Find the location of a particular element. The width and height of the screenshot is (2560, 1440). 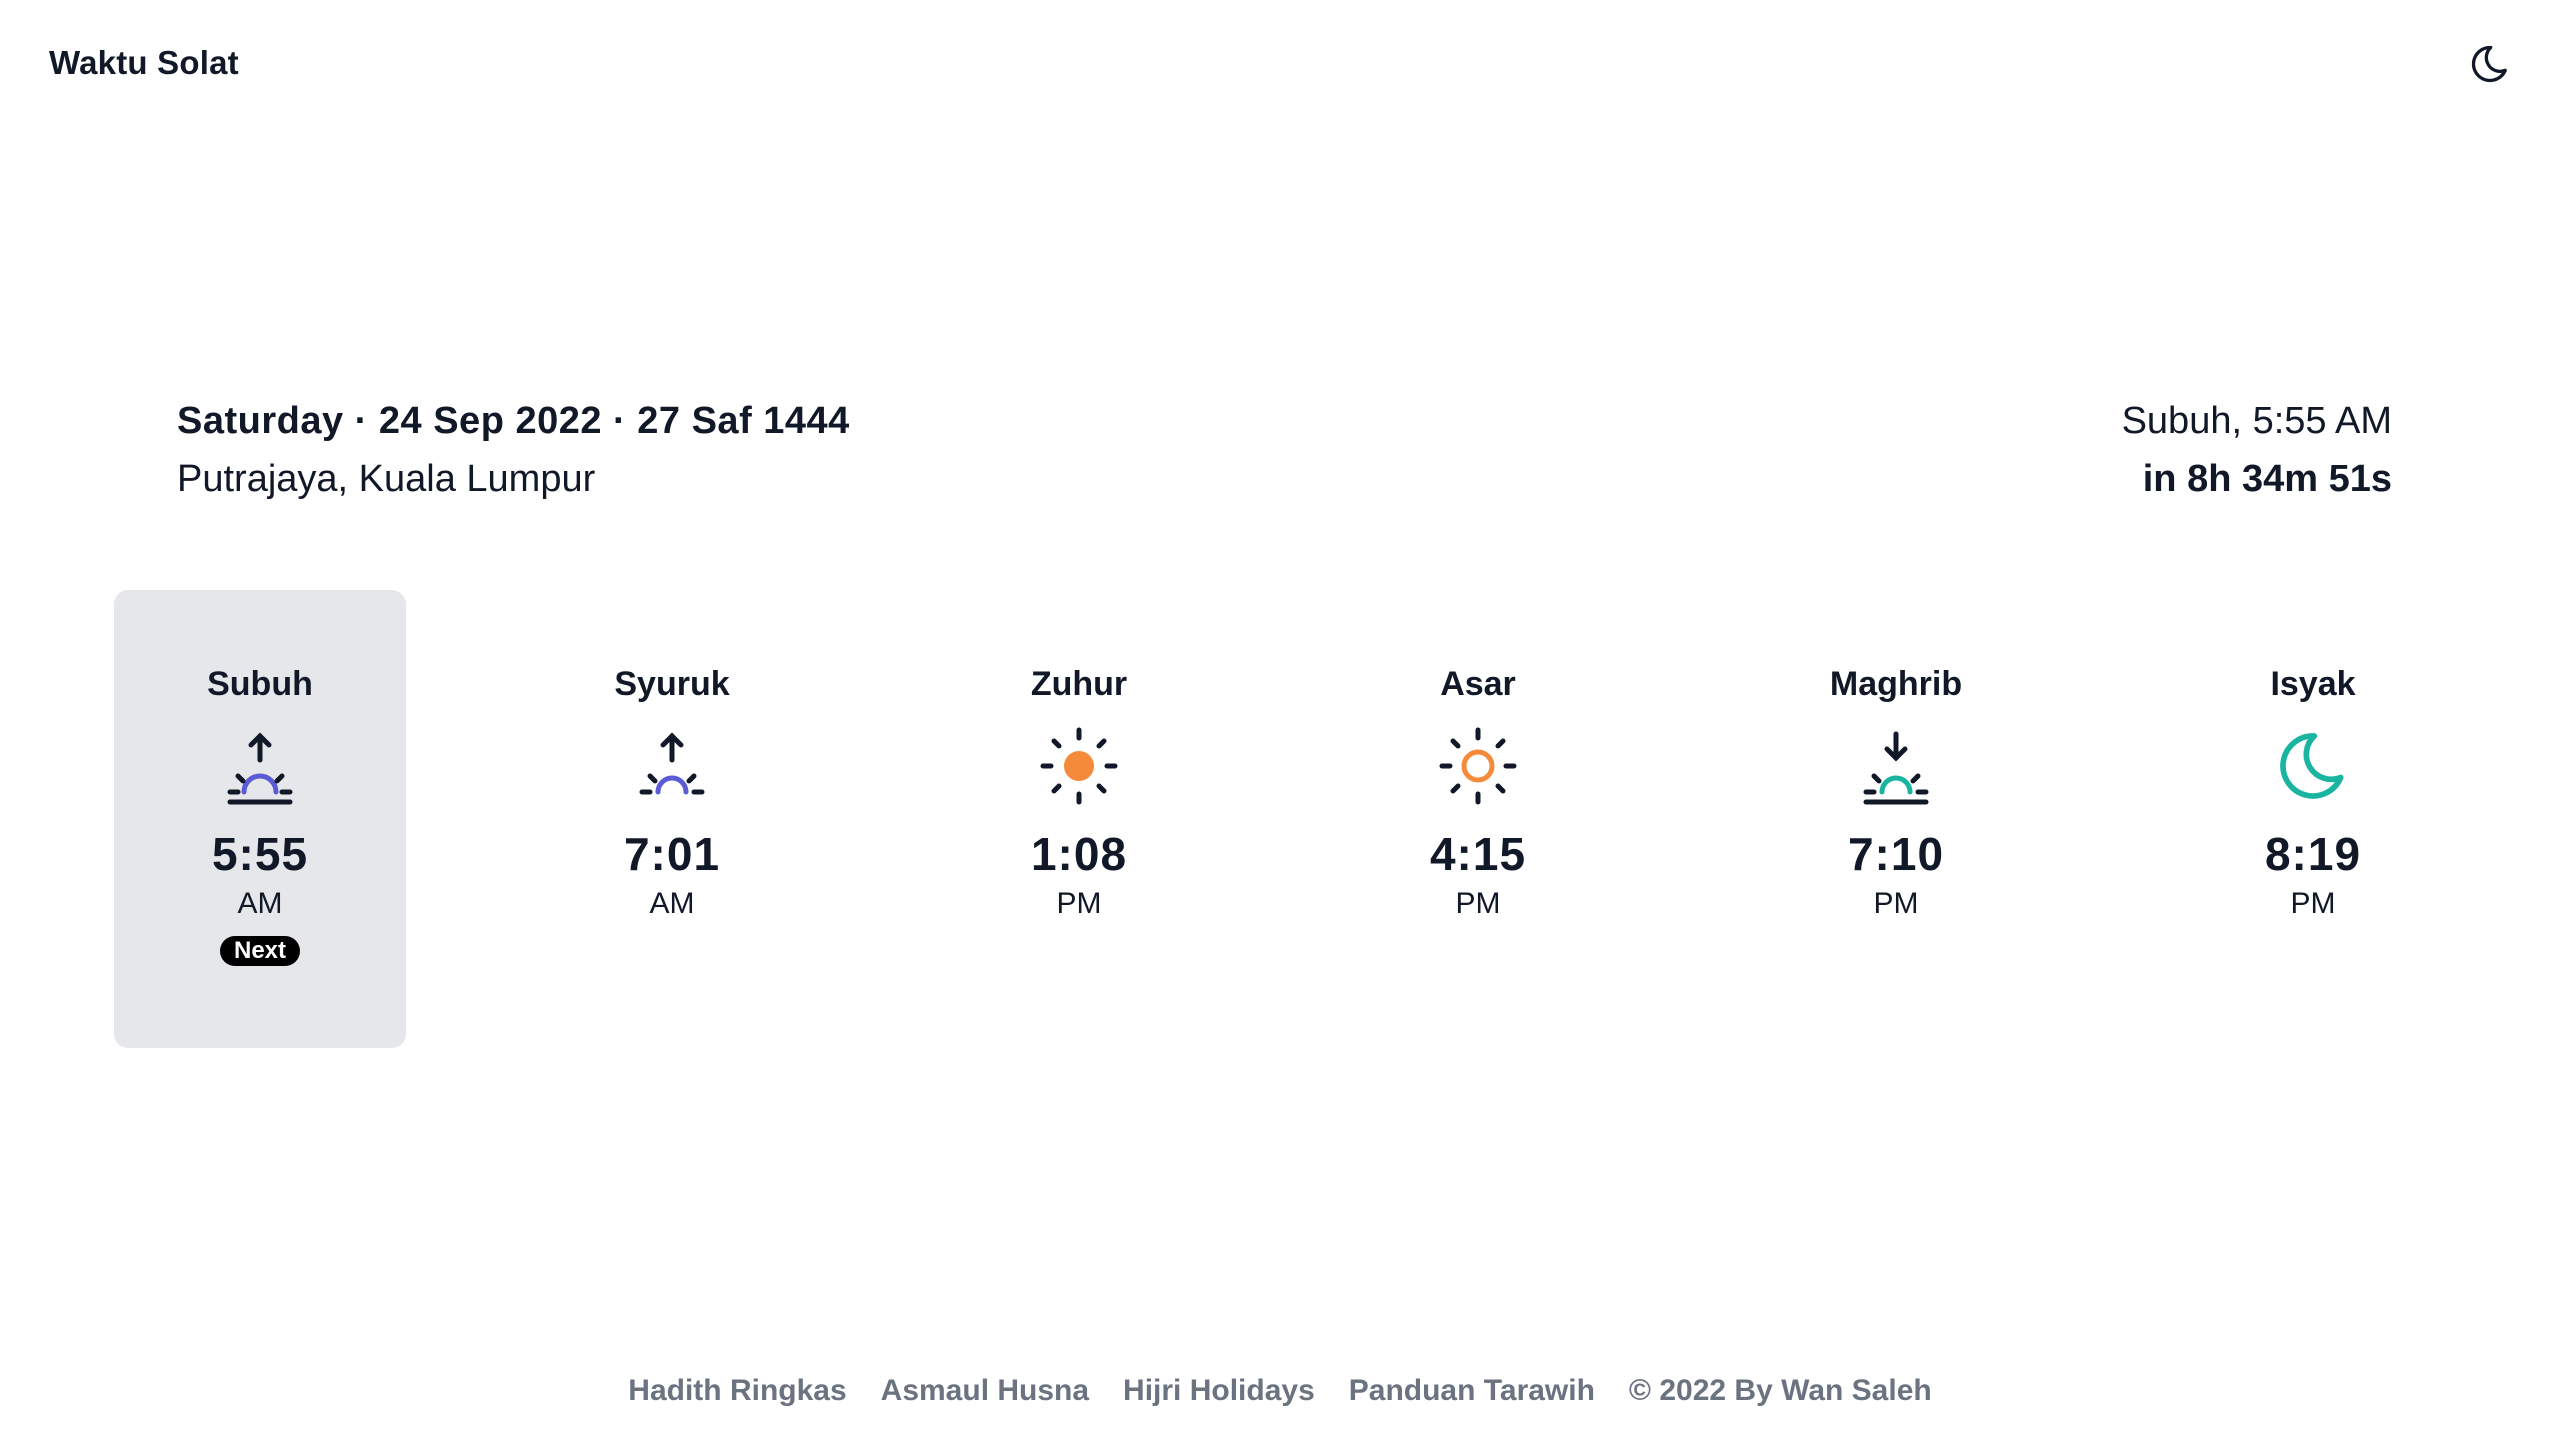

prayer-time: 7:10 is located at coordinates (1896, 854).